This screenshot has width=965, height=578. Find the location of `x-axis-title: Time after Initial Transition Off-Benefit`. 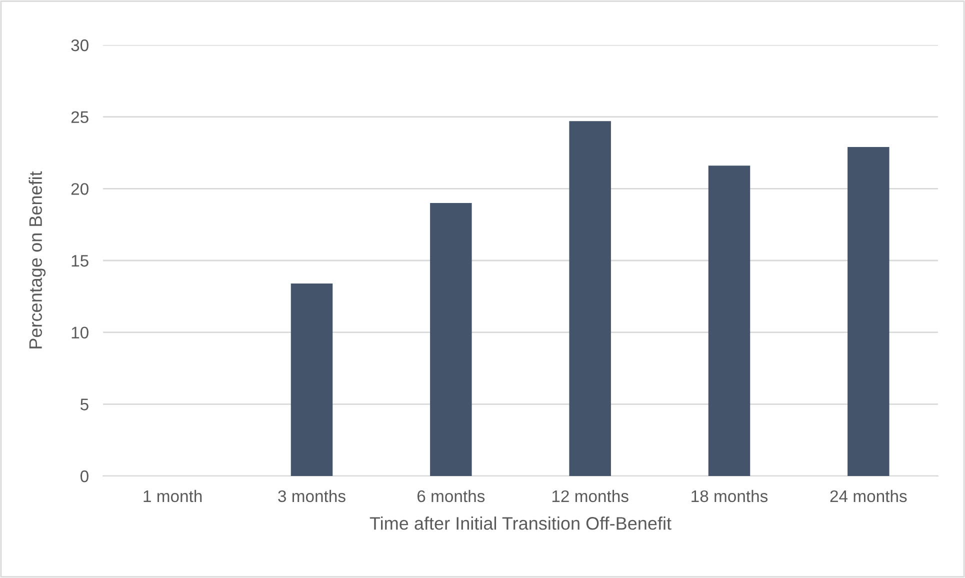

x-axis-title: Time after Initial Transition Off-Benefit is located at coordinates (521, 523).